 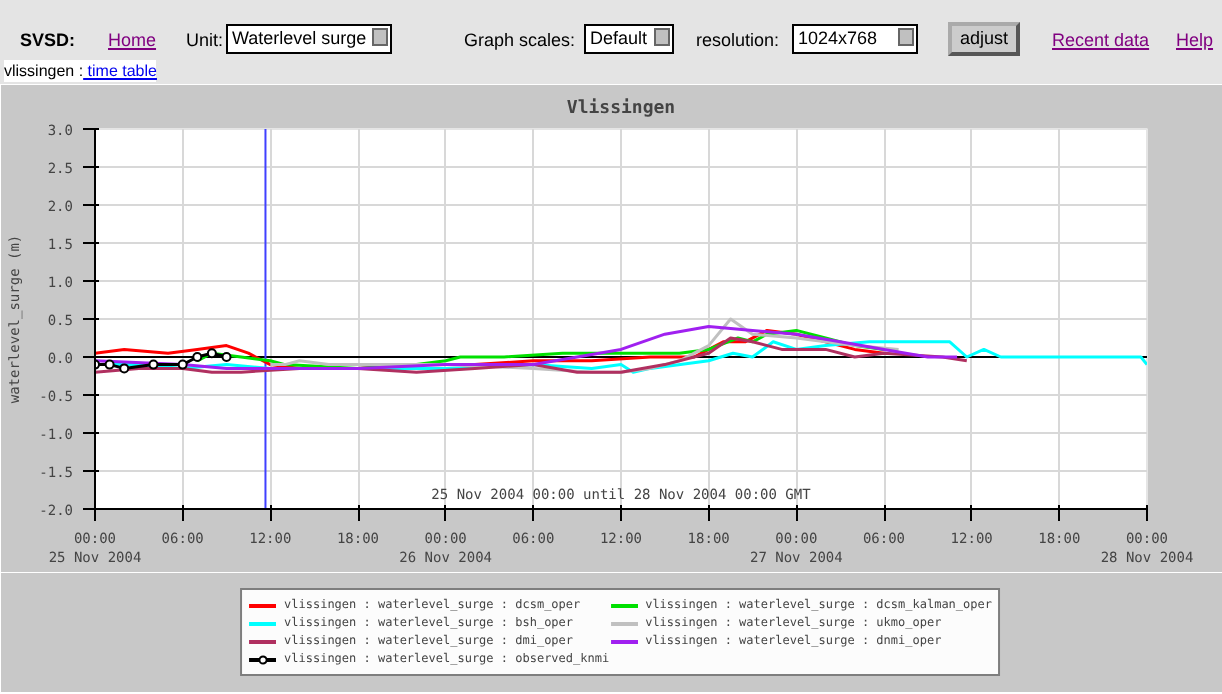 What do you see at coordinates (1195, 41) in the screenshot?
I see `text: Help` at bounding box center [1195, 41].